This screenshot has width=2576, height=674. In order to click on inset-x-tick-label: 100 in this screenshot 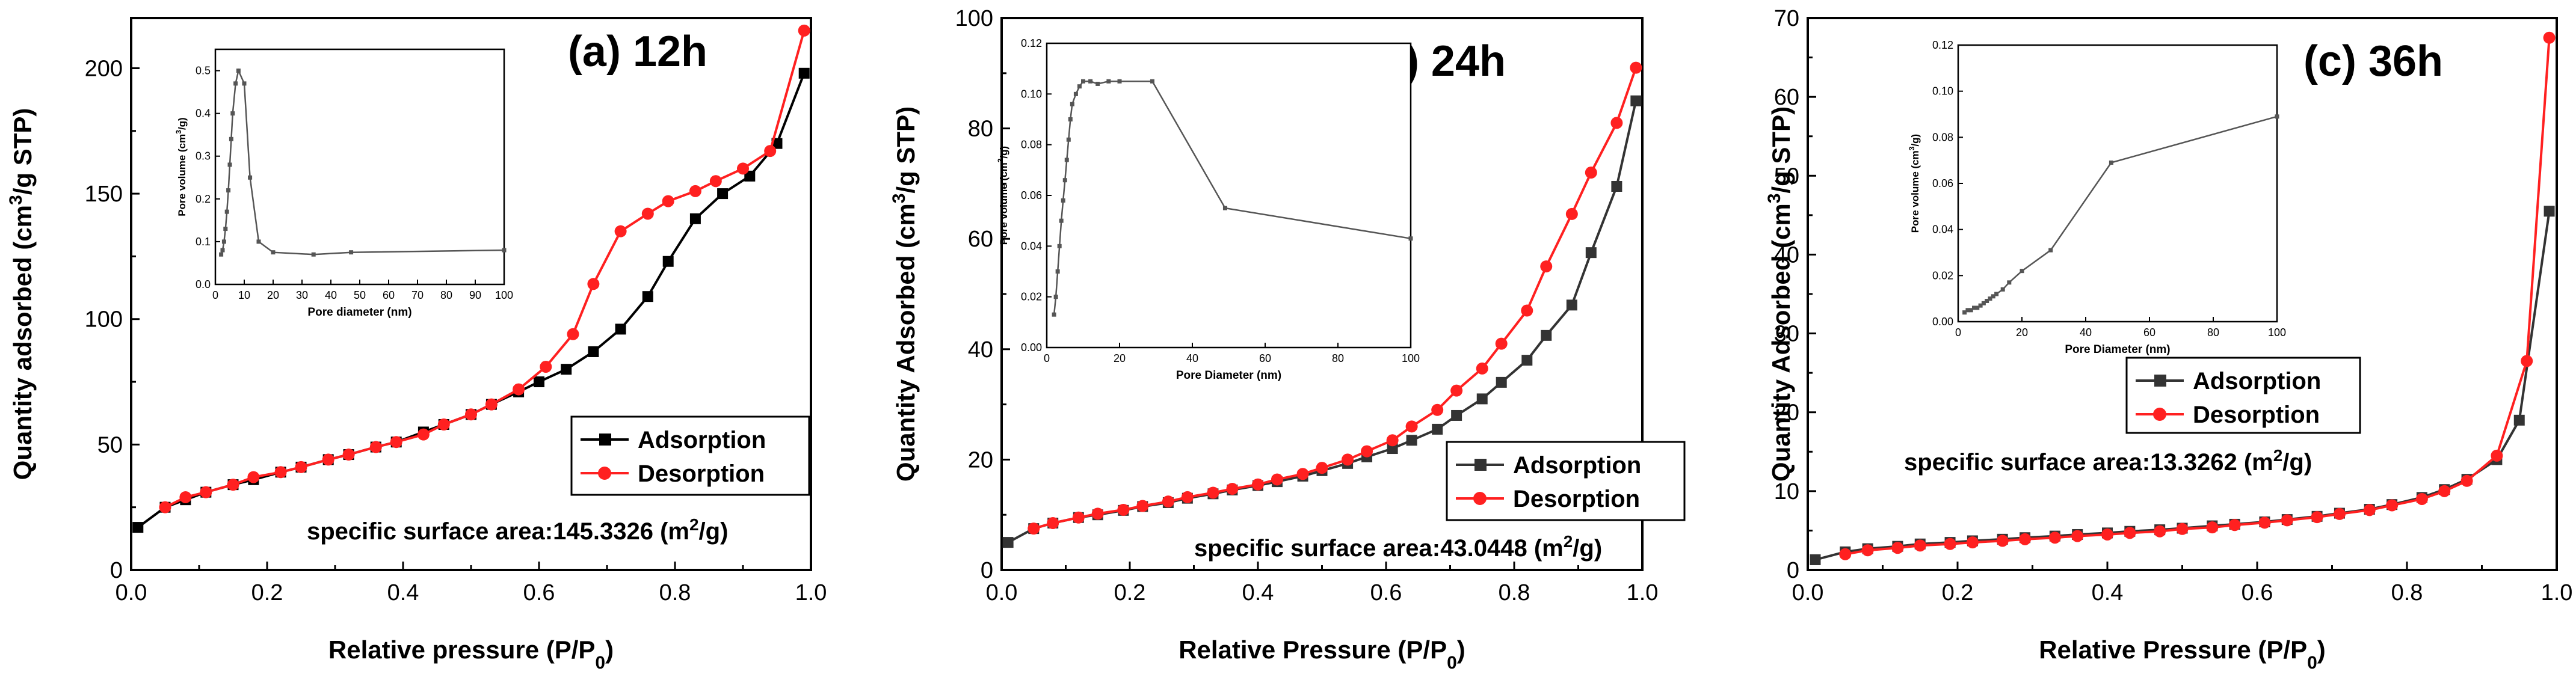, I will do `click(1411, 358)`.